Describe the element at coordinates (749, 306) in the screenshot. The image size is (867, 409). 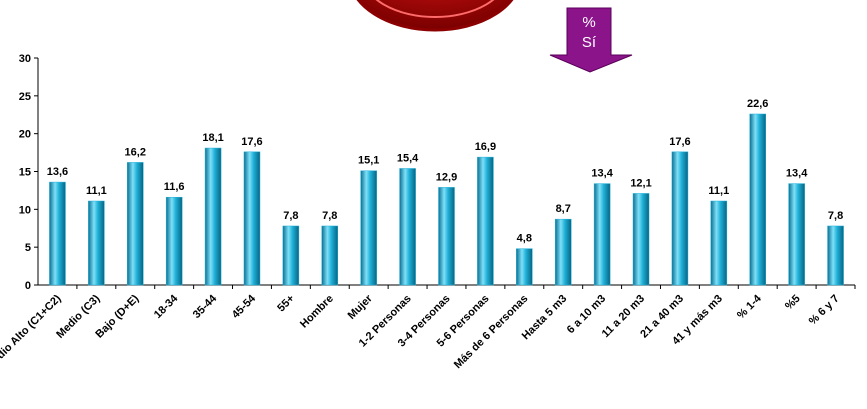
I see `x-tick-label: % 1-4` at that location.